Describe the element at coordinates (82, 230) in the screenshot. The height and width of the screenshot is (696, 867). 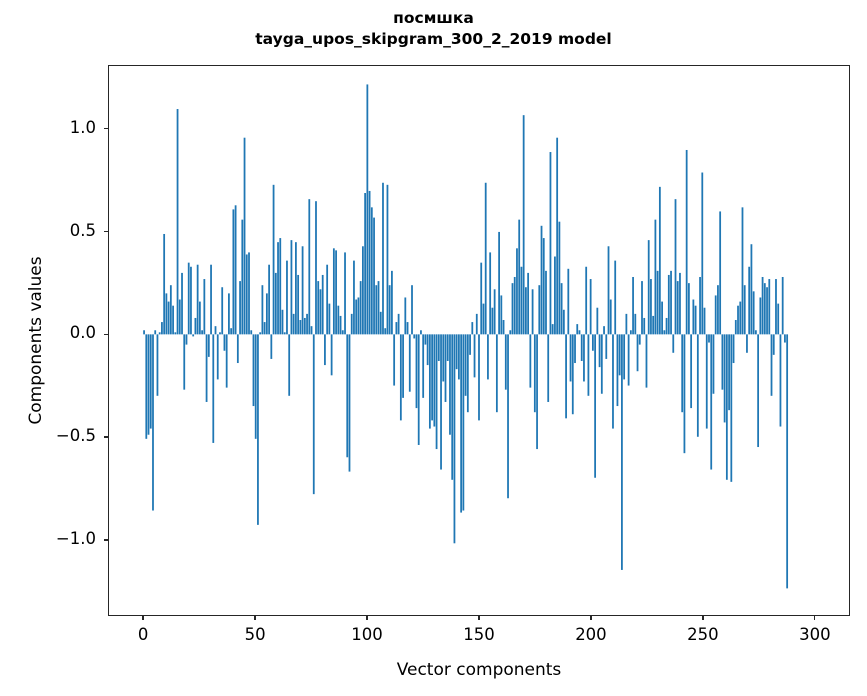
I see `y-tick-label: 0.5` at that location.